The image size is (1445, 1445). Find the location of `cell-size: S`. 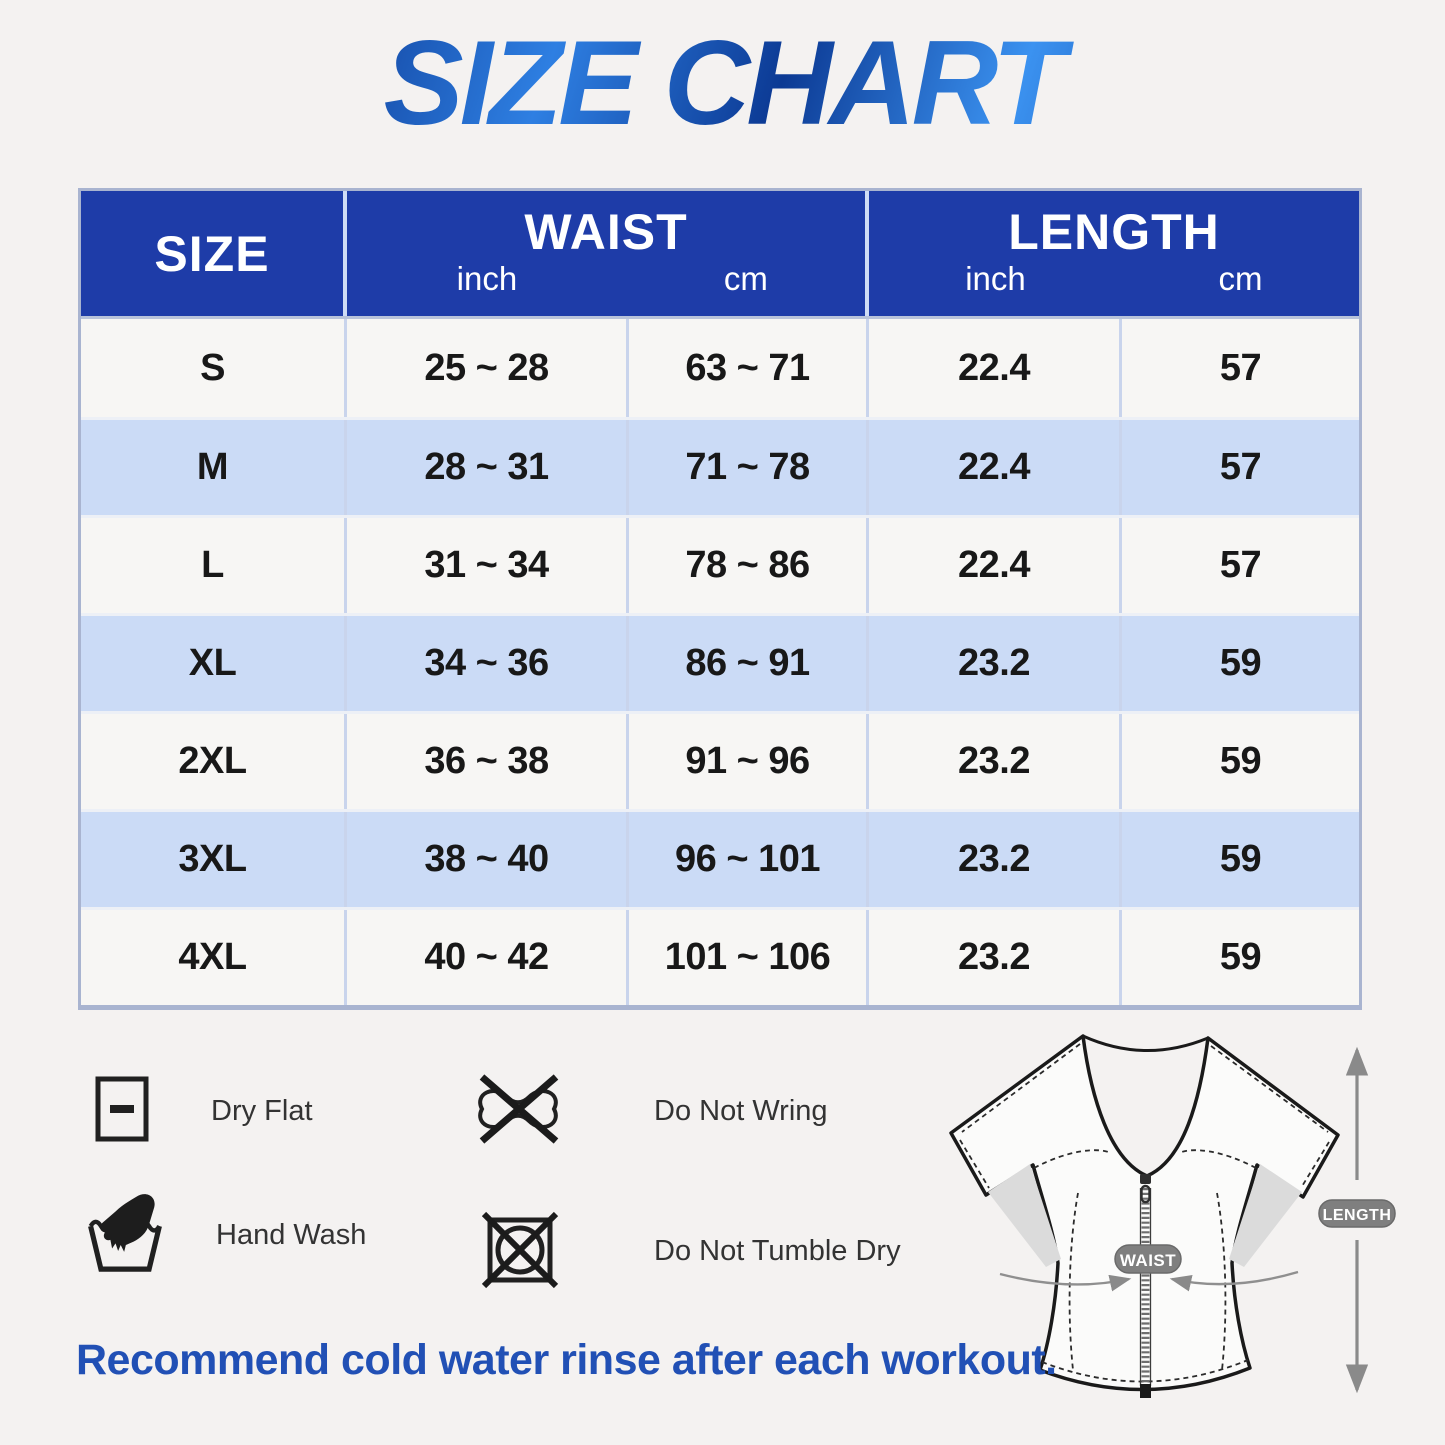

cell-size: S is located at coordinates (214, 368).